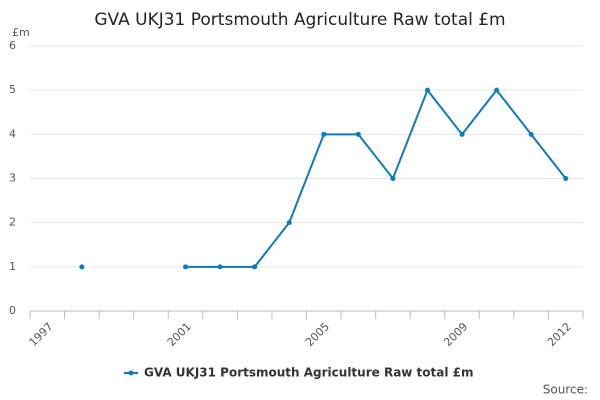 The width and height of the screenshot is (600, 400). I want to click on legend-swatch-dot, so click(131, 373).